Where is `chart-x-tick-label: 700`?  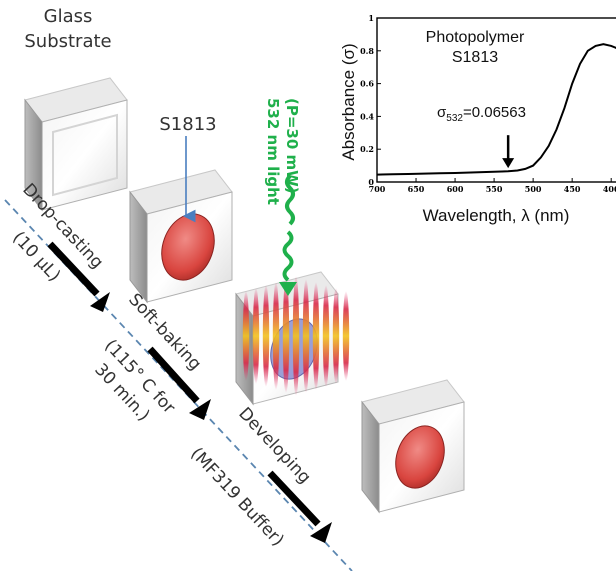 chart-x-tick-label: 700 is located at coordinates (377, 189).